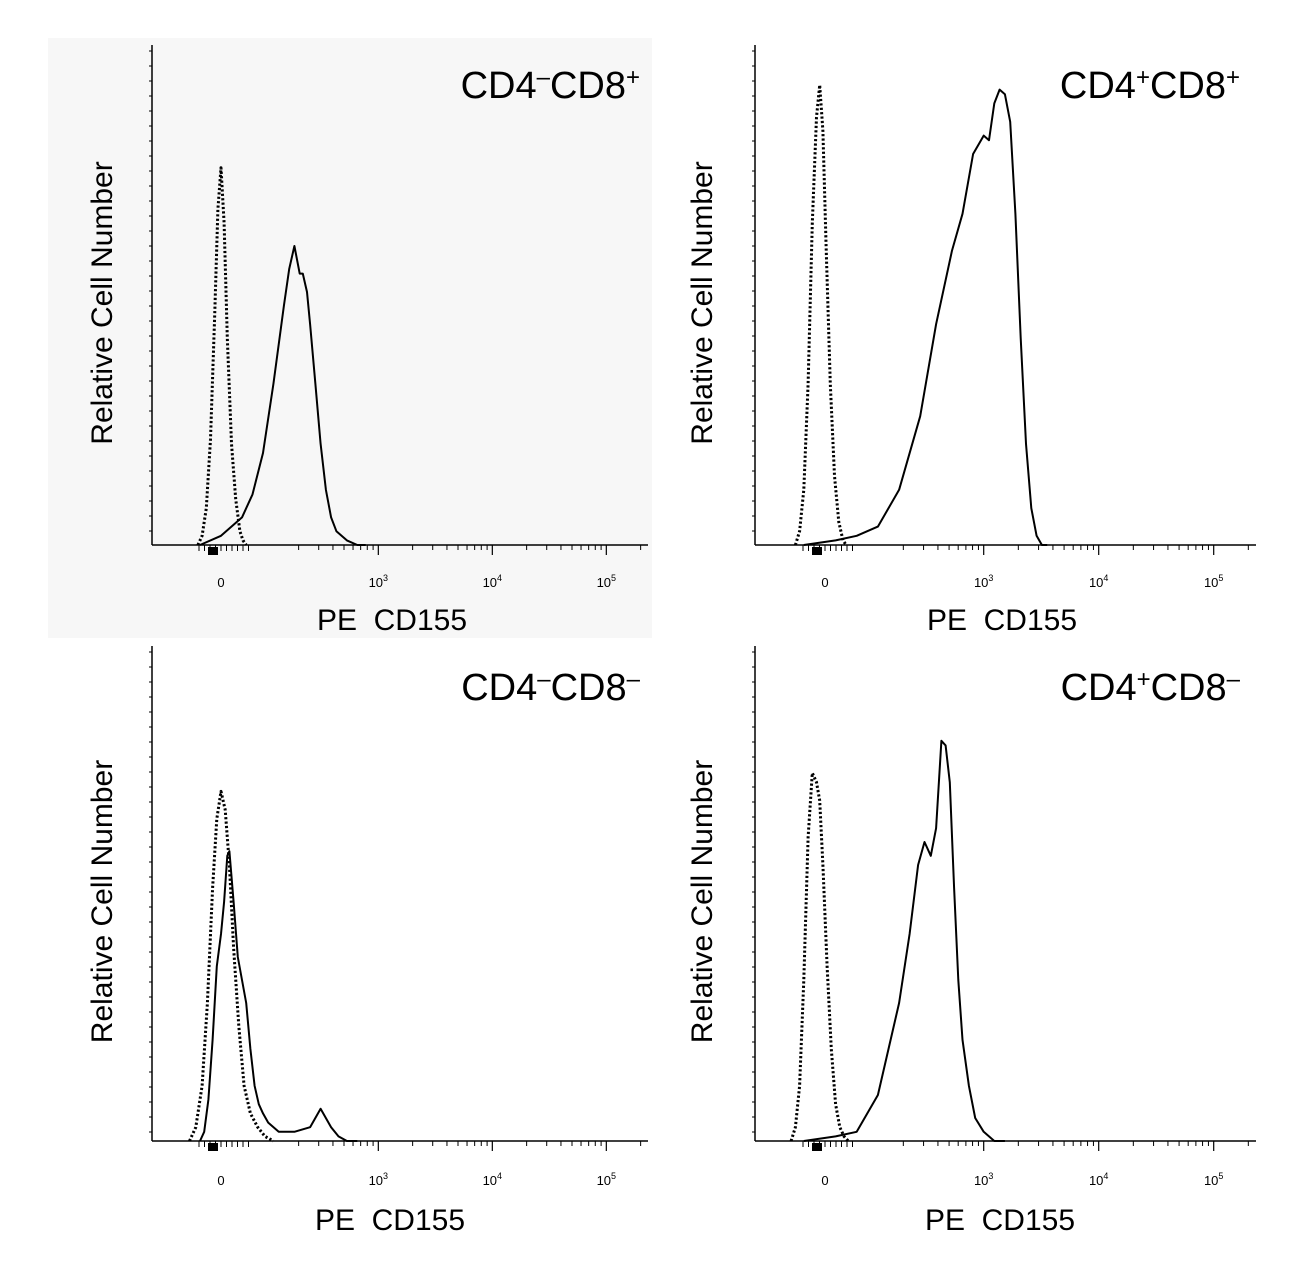 This screenshot has width=1306, height=1278. I want to click on panel-title: CD4+CD8+, so click(1150, 86).